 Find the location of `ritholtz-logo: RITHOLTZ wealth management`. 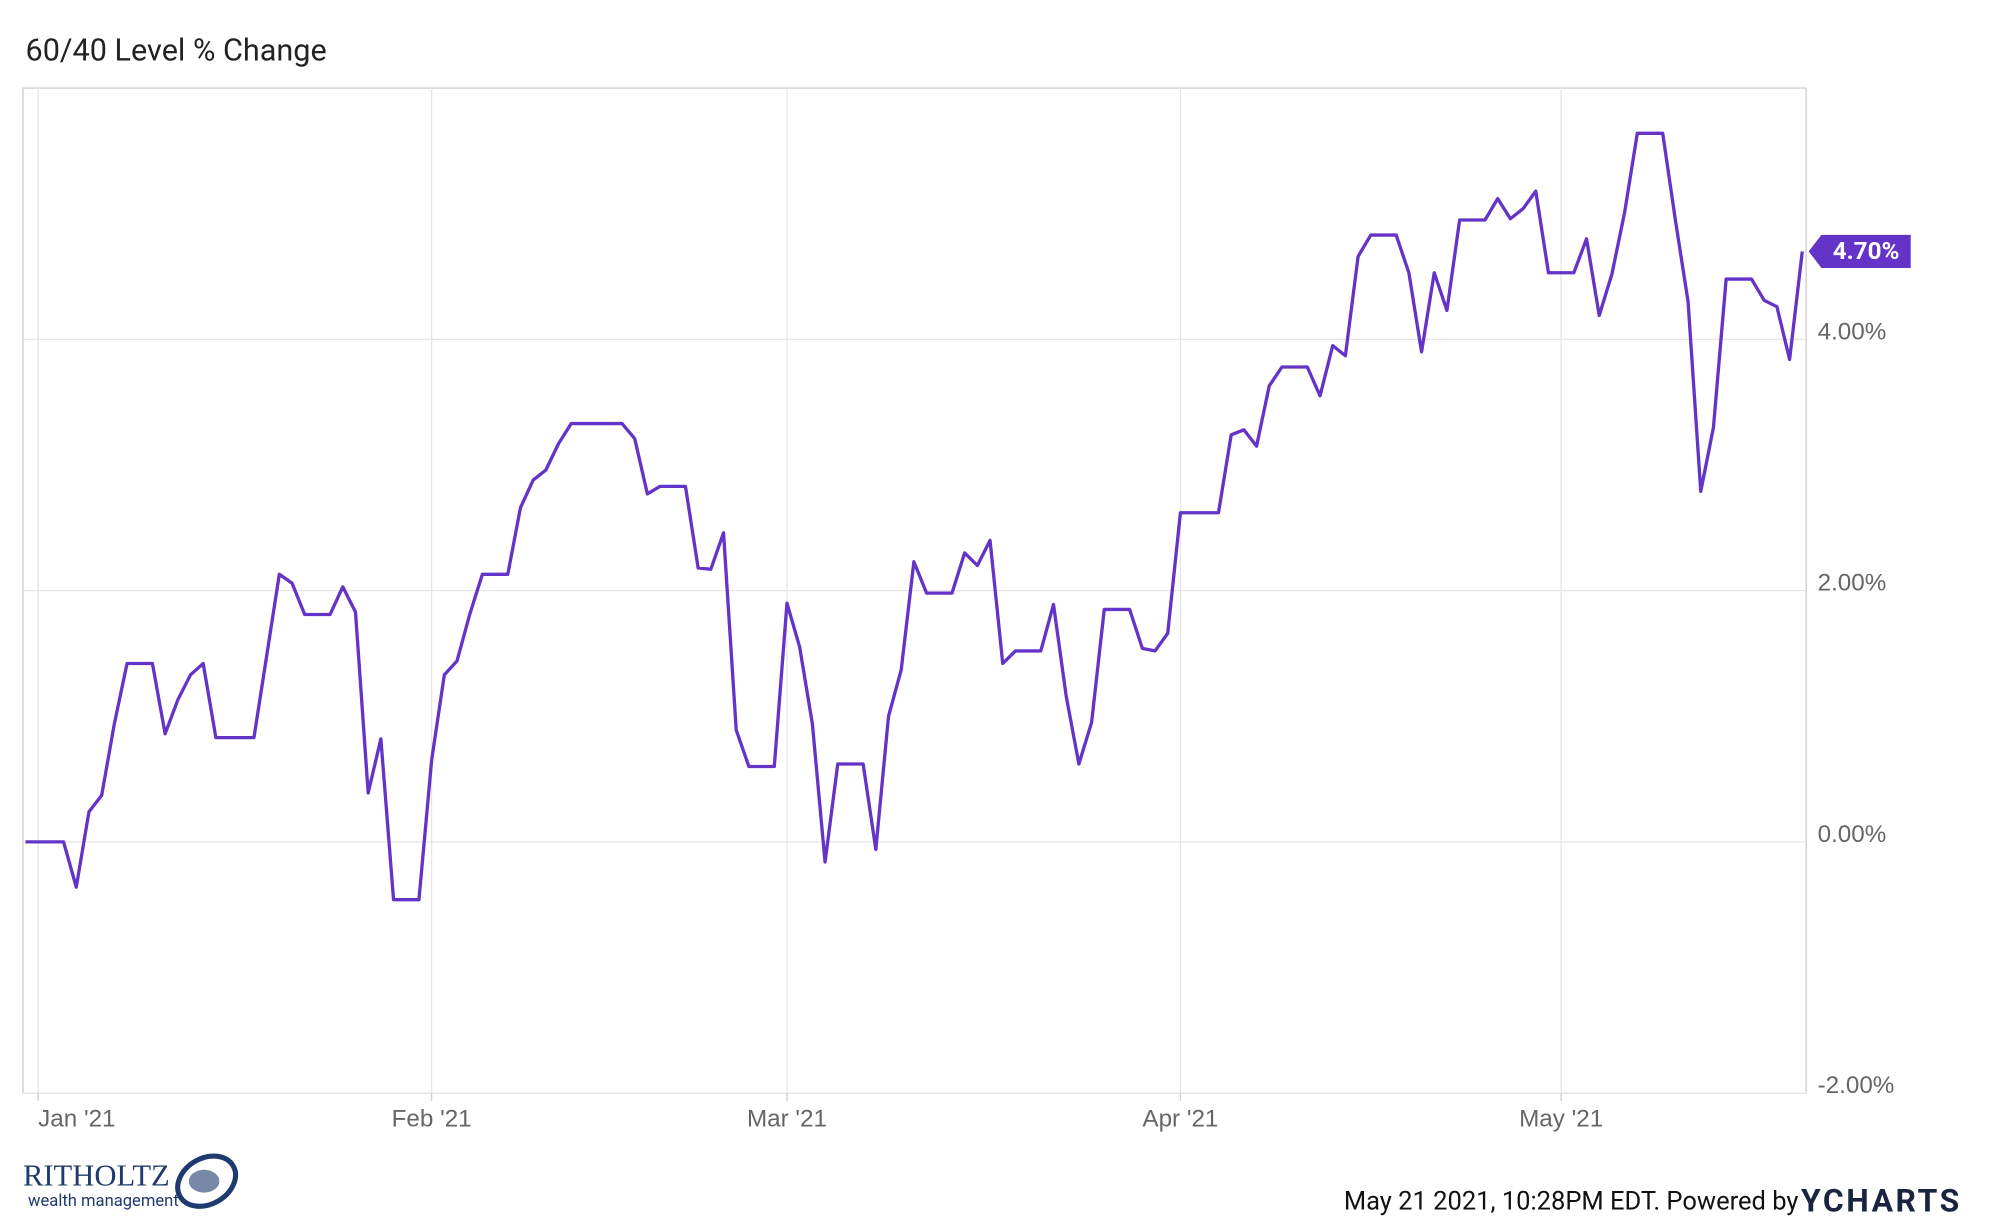

ritholtz-logo: RITHOLTZ wealth management is located at coordinates (131, 1182).